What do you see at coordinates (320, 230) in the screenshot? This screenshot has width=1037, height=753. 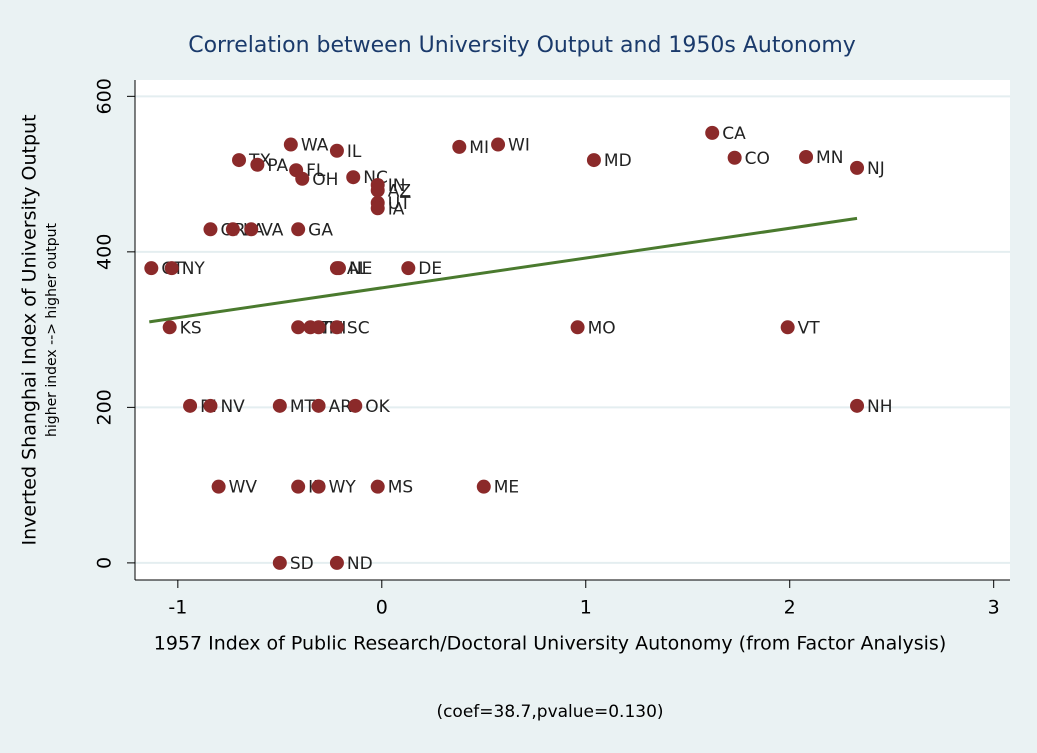 I see `point-label: GA` at bounding box center [320, 230].